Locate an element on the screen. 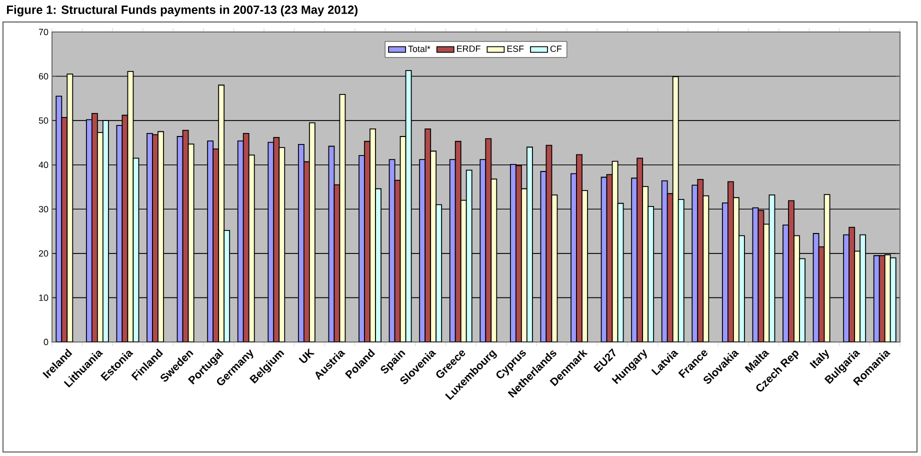 This screenshot has height=456, width=921. y-tick-label: 30 is located at coordinates (43, 209).